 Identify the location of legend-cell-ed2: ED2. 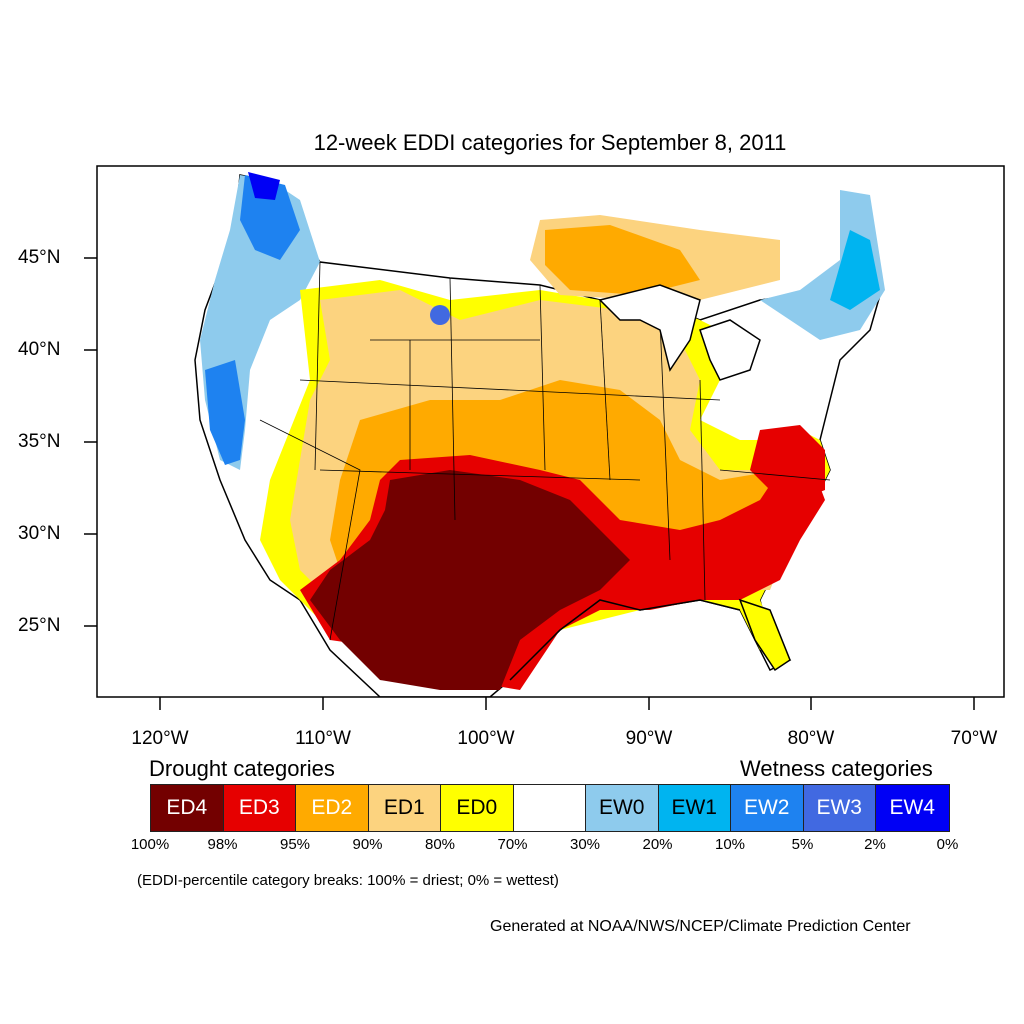
(332, 808).